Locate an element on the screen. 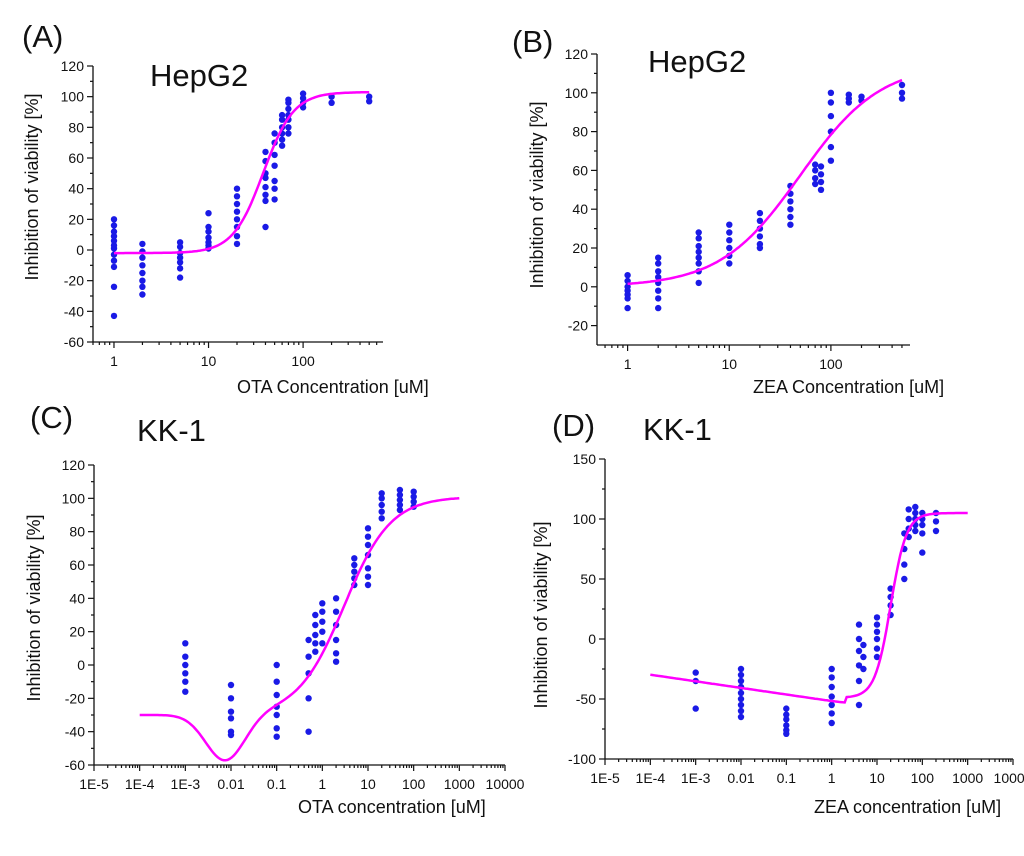 This screenshot has width=1024, height=856. y-tick-label: 60 is located at coordinates (77, 565).